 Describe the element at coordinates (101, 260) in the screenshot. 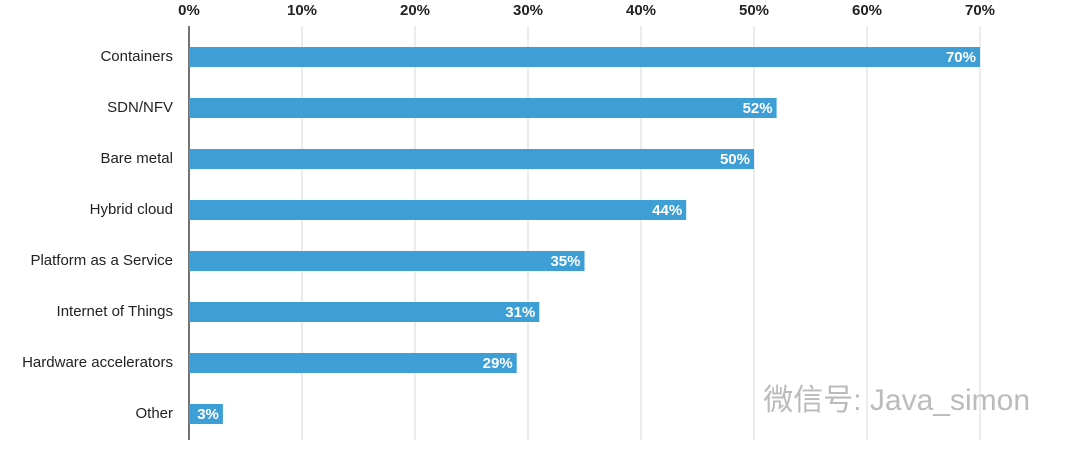

I see `y-tick-label: Platform as a Service` at that location.